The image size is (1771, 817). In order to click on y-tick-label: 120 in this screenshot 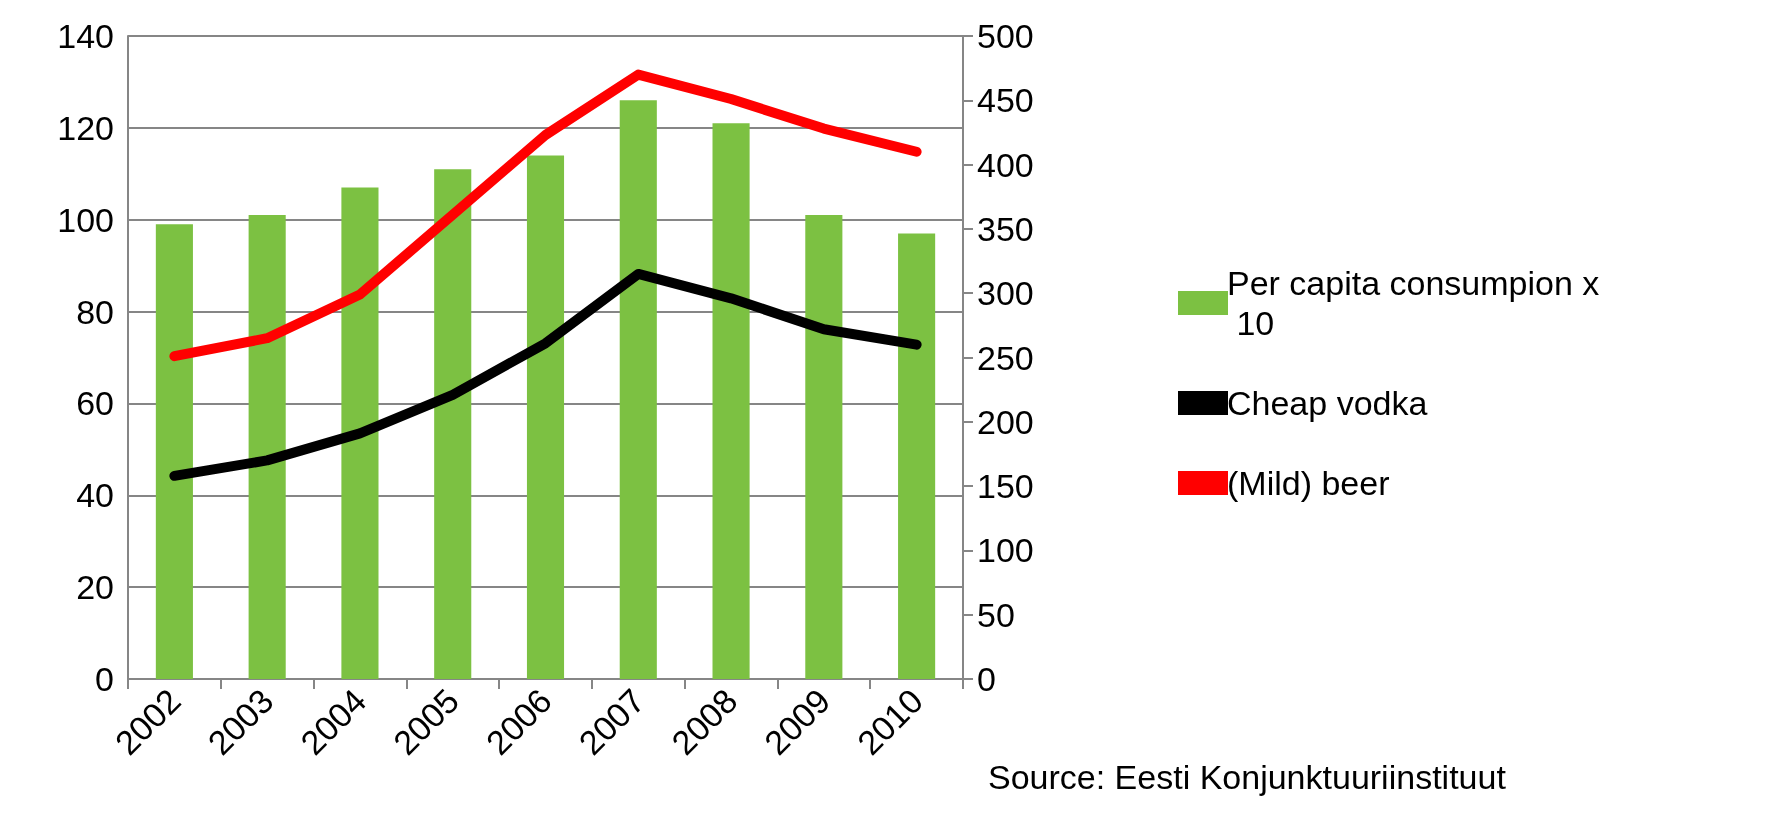, I will do `click(85, 127)`.